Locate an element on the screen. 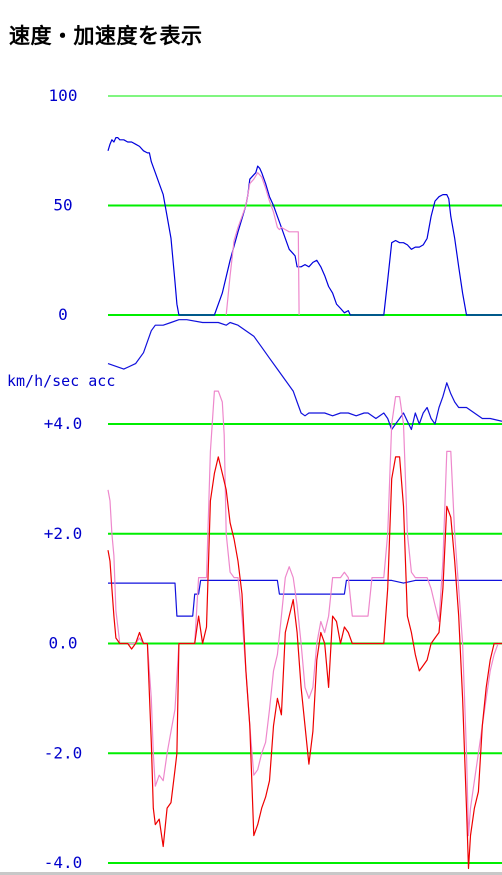 The image size is (502, 875). acc-unit-label: km/h/sec acc is located at coordinates (61, 381).